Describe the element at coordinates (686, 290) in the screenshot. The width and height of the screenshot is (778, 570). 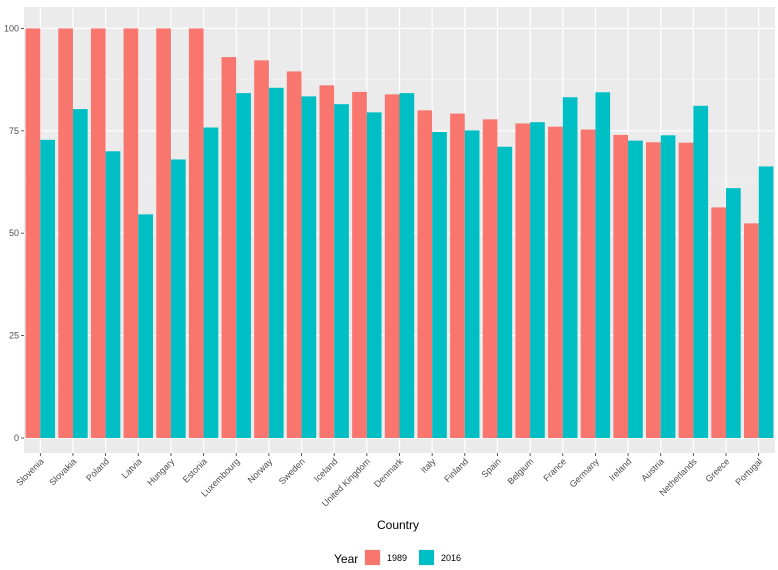
I see `bar-netherlands-1989` at that location.